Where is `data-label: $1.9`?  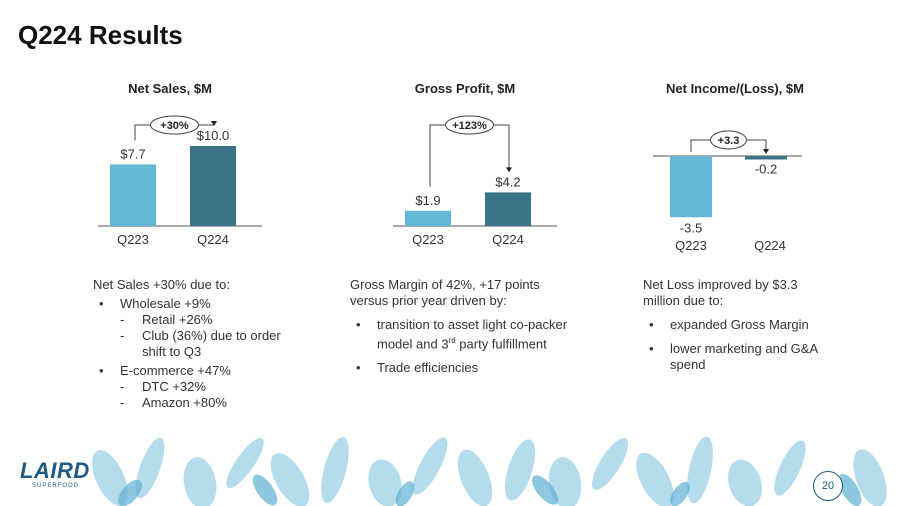 data-label: $1.9 is located at coordinates (427, 200).